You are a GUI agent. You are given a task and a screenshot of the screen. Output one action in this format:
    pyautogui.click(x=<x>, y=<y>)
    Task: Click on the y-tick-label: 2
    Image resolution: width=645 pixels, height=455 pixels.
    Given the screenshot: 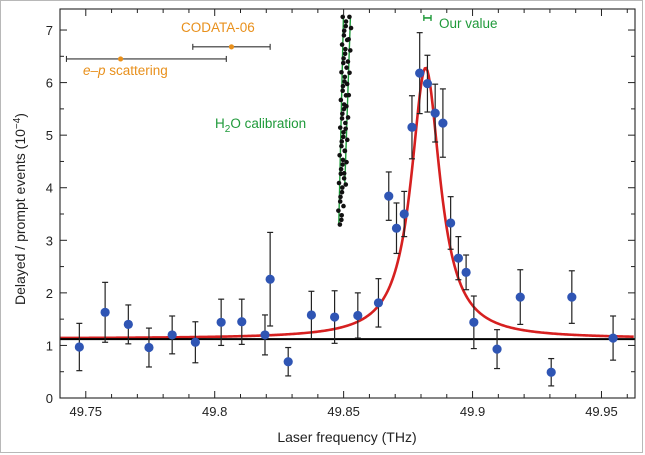 What is the action you would take?
    pyautogui.click(x=49, y=293)
    